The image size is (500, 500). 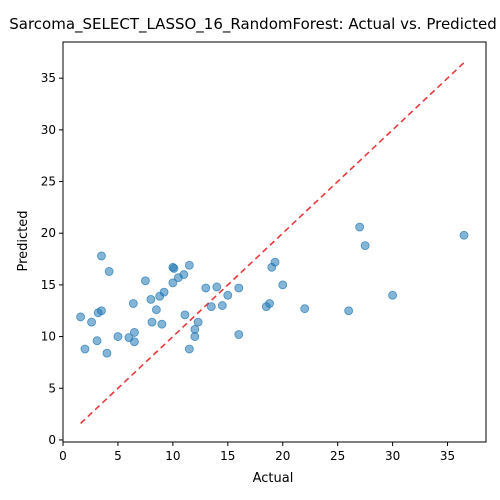 What do you see at coordinates (447, 456) in the screenshot?
I see `x-tick-label-7: 35` at bounding box center [447, 456].